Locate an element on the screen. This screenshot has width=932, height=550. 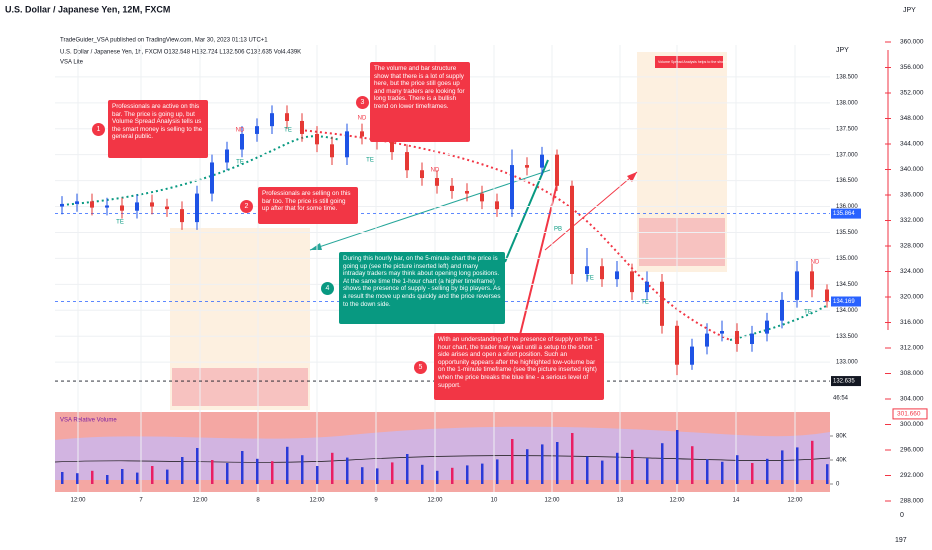
outer-tick-label: 296.000 is located at coordinates (912, 450).